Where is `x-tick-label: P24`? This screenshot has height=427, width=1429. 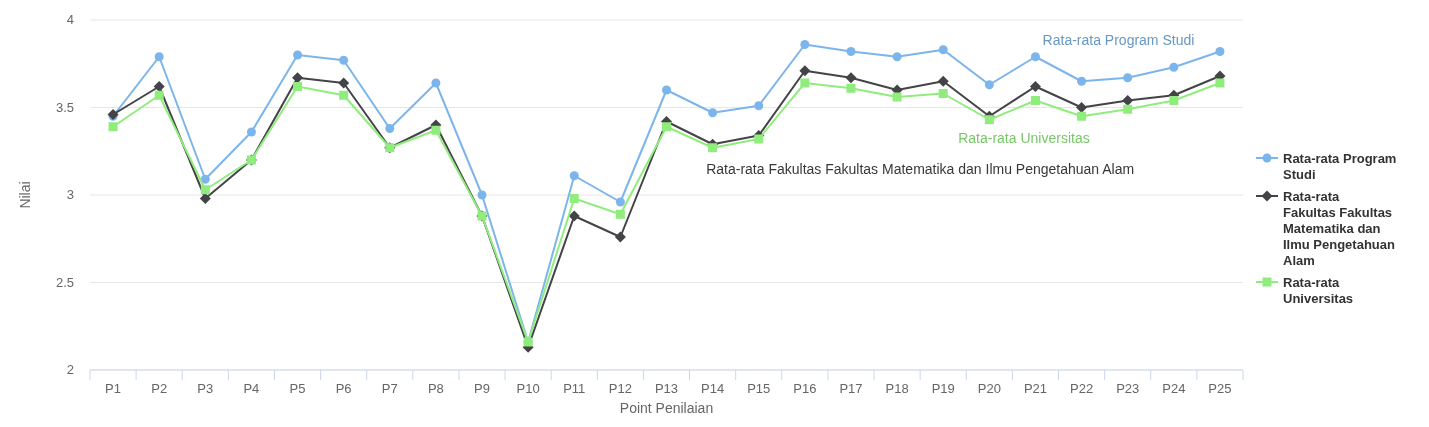 x-tick-label: P24 is located at coordinates (1174, 388).